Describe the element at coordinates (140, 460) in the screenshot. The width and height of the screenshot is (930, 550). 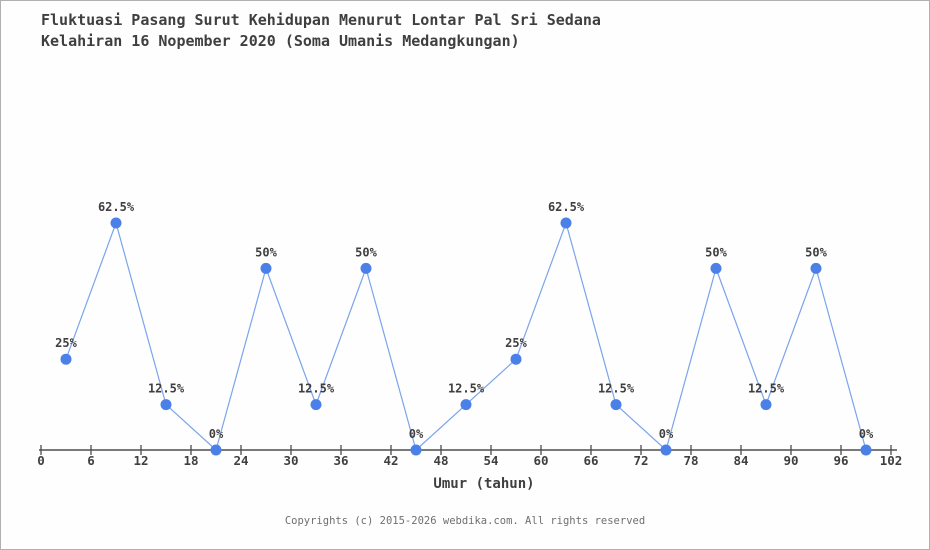
I see `x-tick-label: 12` at that location.